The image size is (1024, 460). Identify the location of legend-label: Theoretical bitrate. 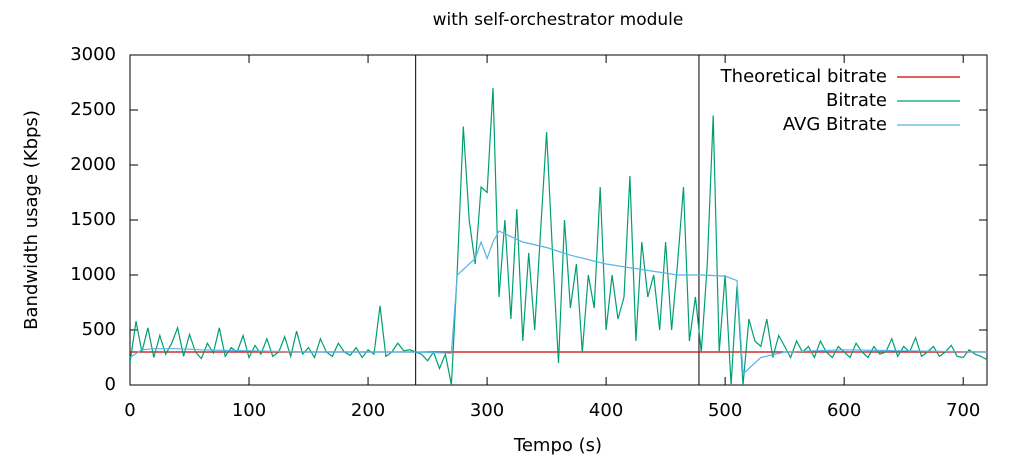
(803, 76).